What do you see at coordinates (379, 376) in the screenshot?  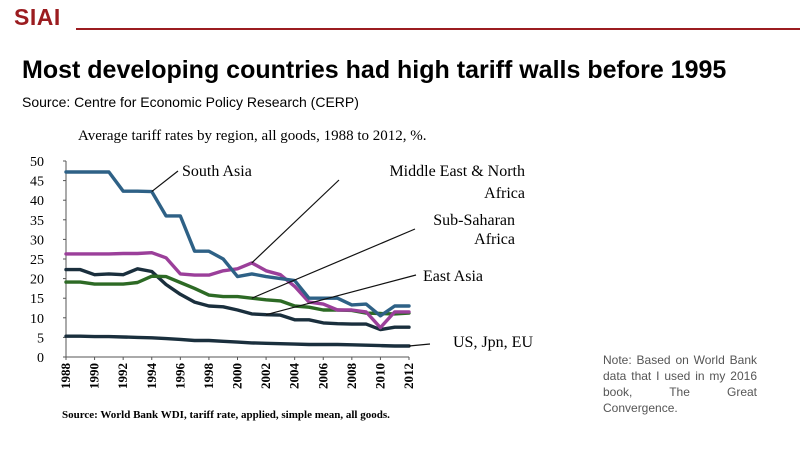 I see `x-tick-label: 2010` at bounding box center [379, 376].